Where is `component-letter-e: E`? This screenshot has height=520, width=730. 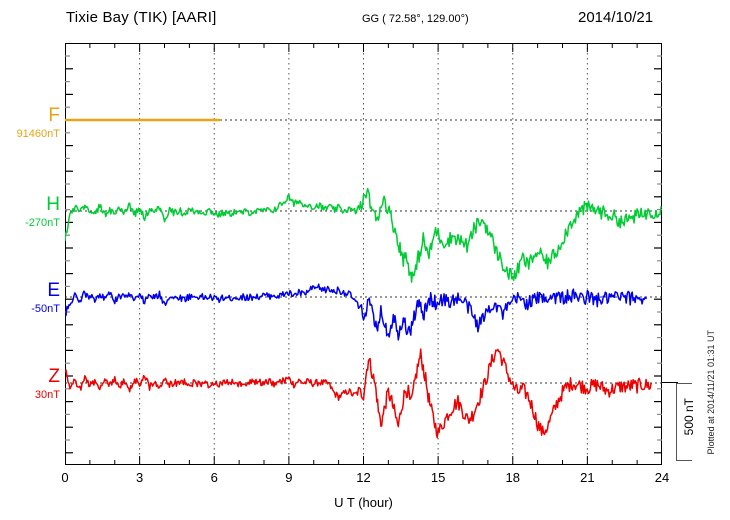 component-letter-e: E is located at coordinates (53, 290).